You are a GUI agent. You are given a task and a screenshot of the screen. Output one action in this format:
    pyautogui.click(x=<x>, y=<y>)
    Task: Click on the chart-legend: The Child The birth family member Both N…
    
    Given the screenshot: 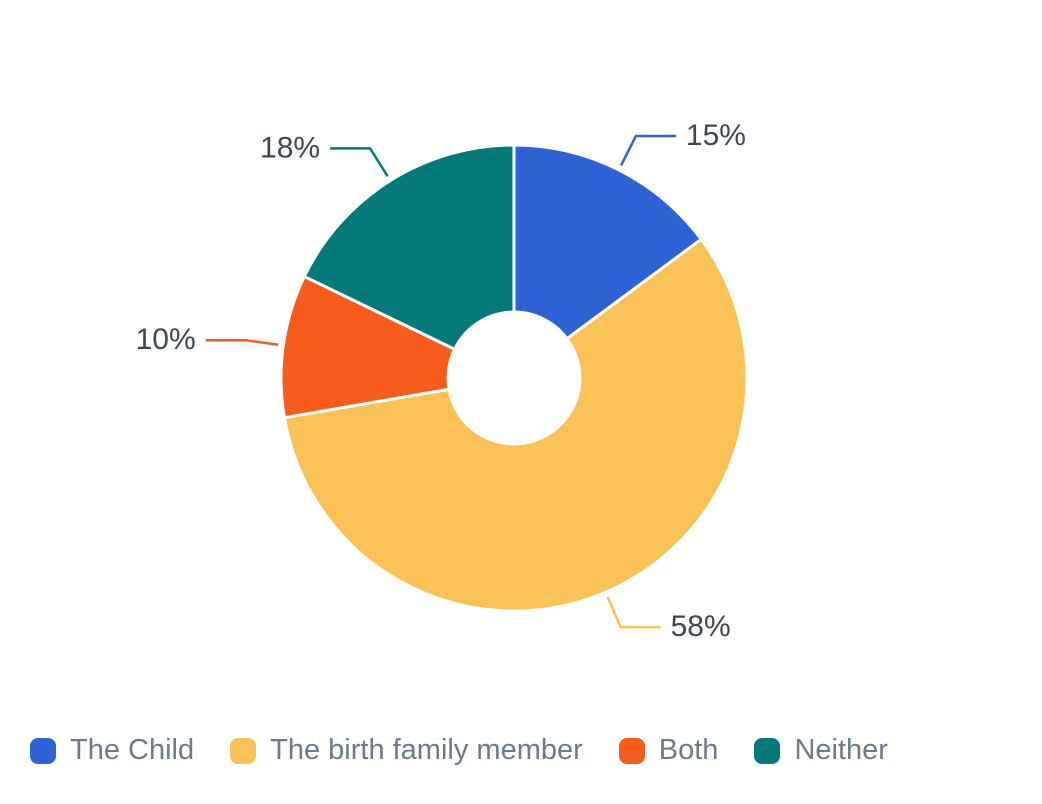 What is the action you would take?
    pyautogui.click(x=459, y=750)
    